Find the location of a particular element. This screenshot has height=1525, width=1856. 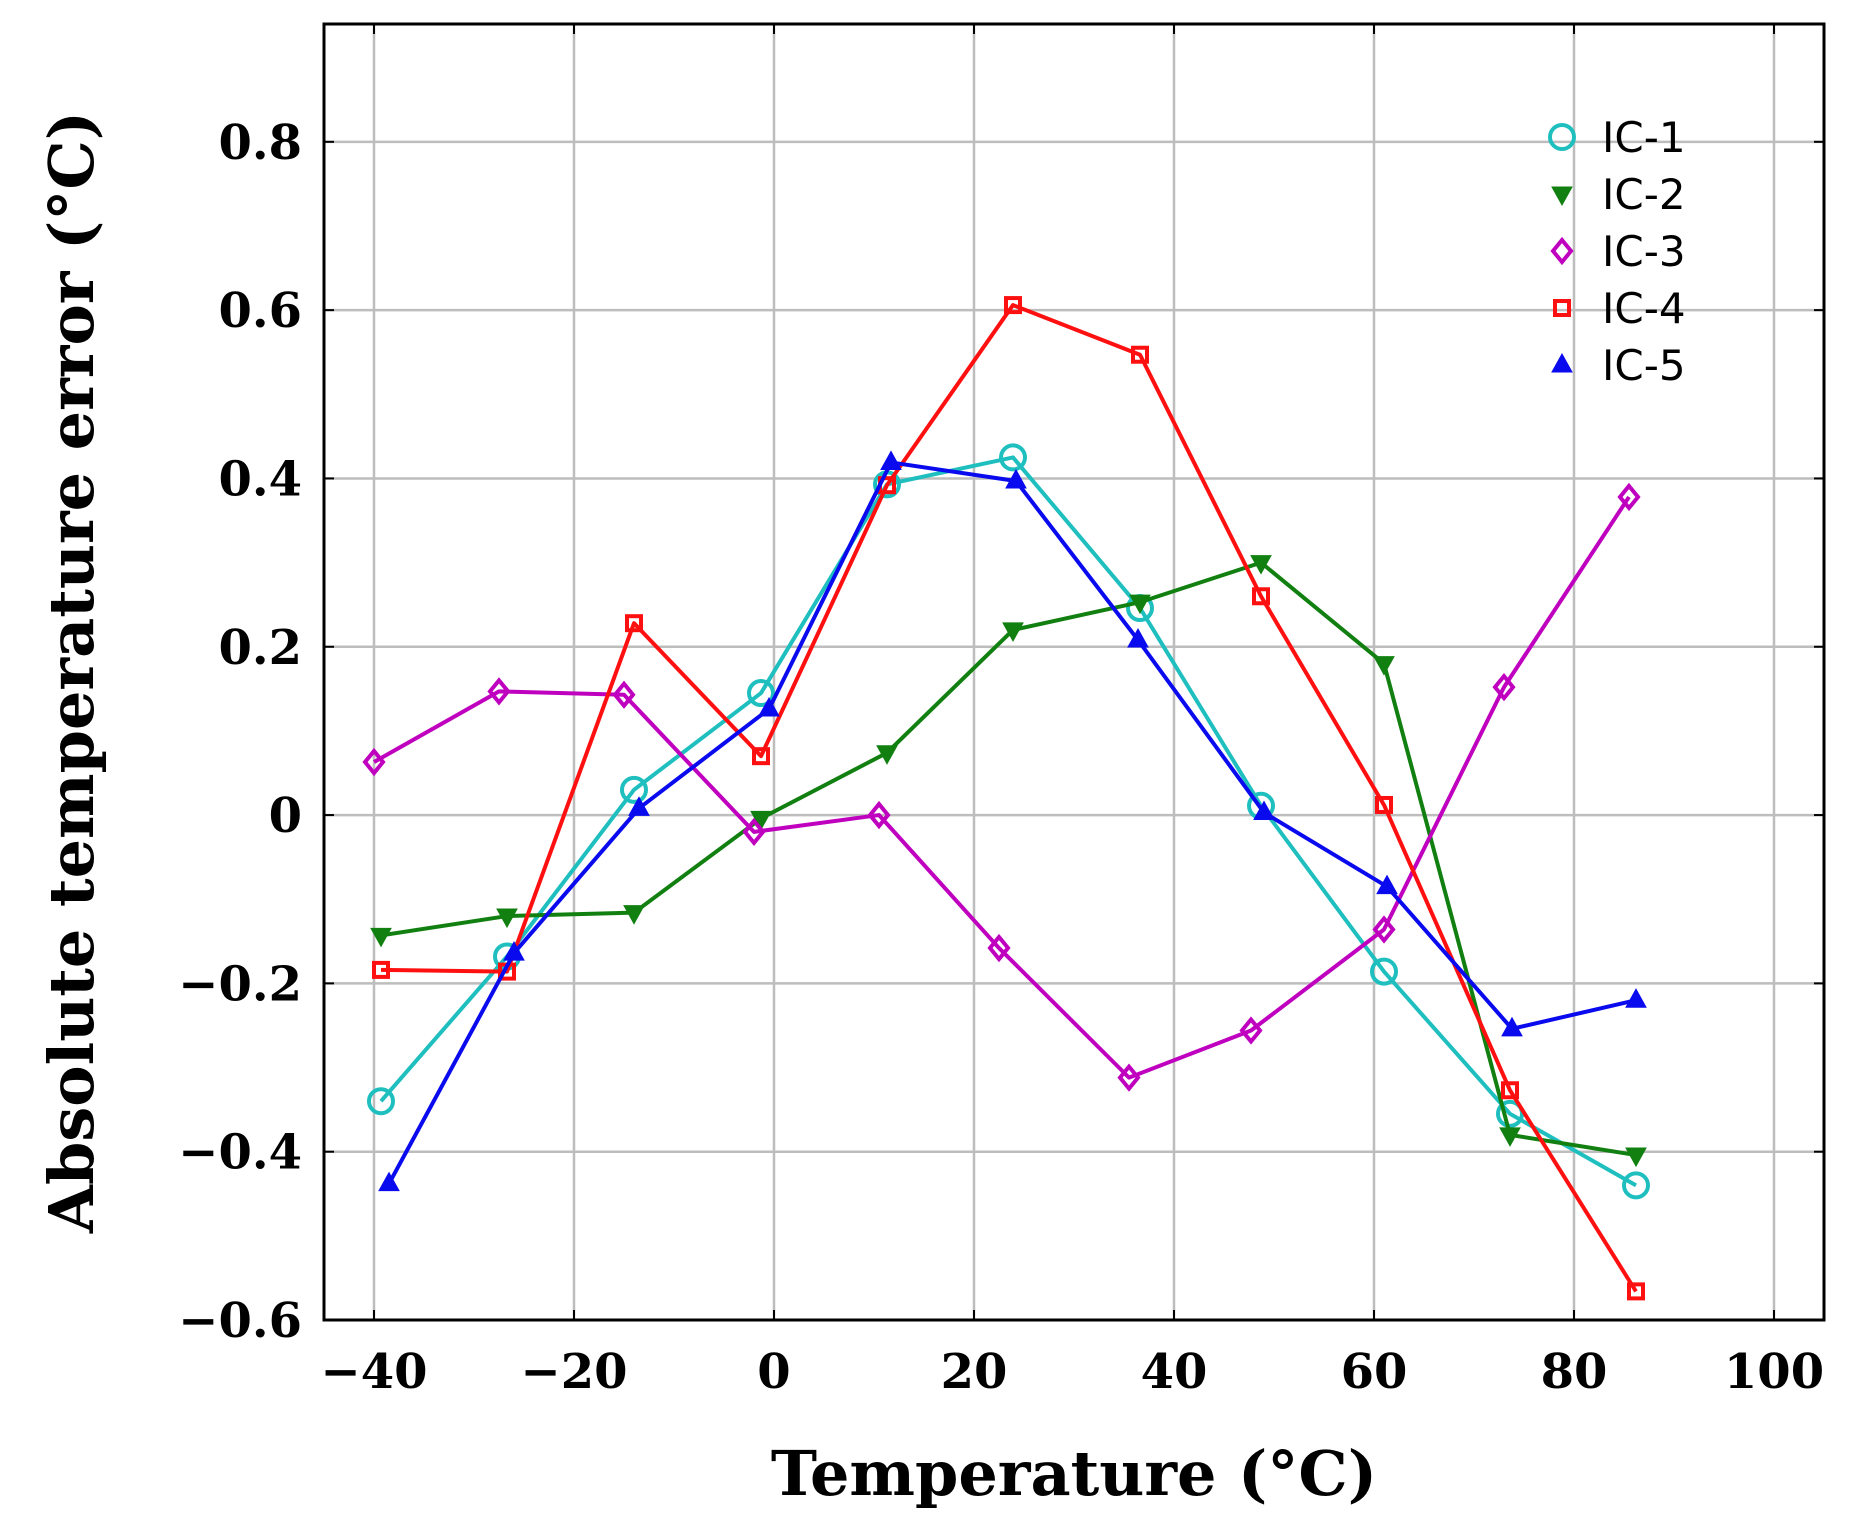

y-tick-label: −0.6 is located at coordinates (240, 1321).